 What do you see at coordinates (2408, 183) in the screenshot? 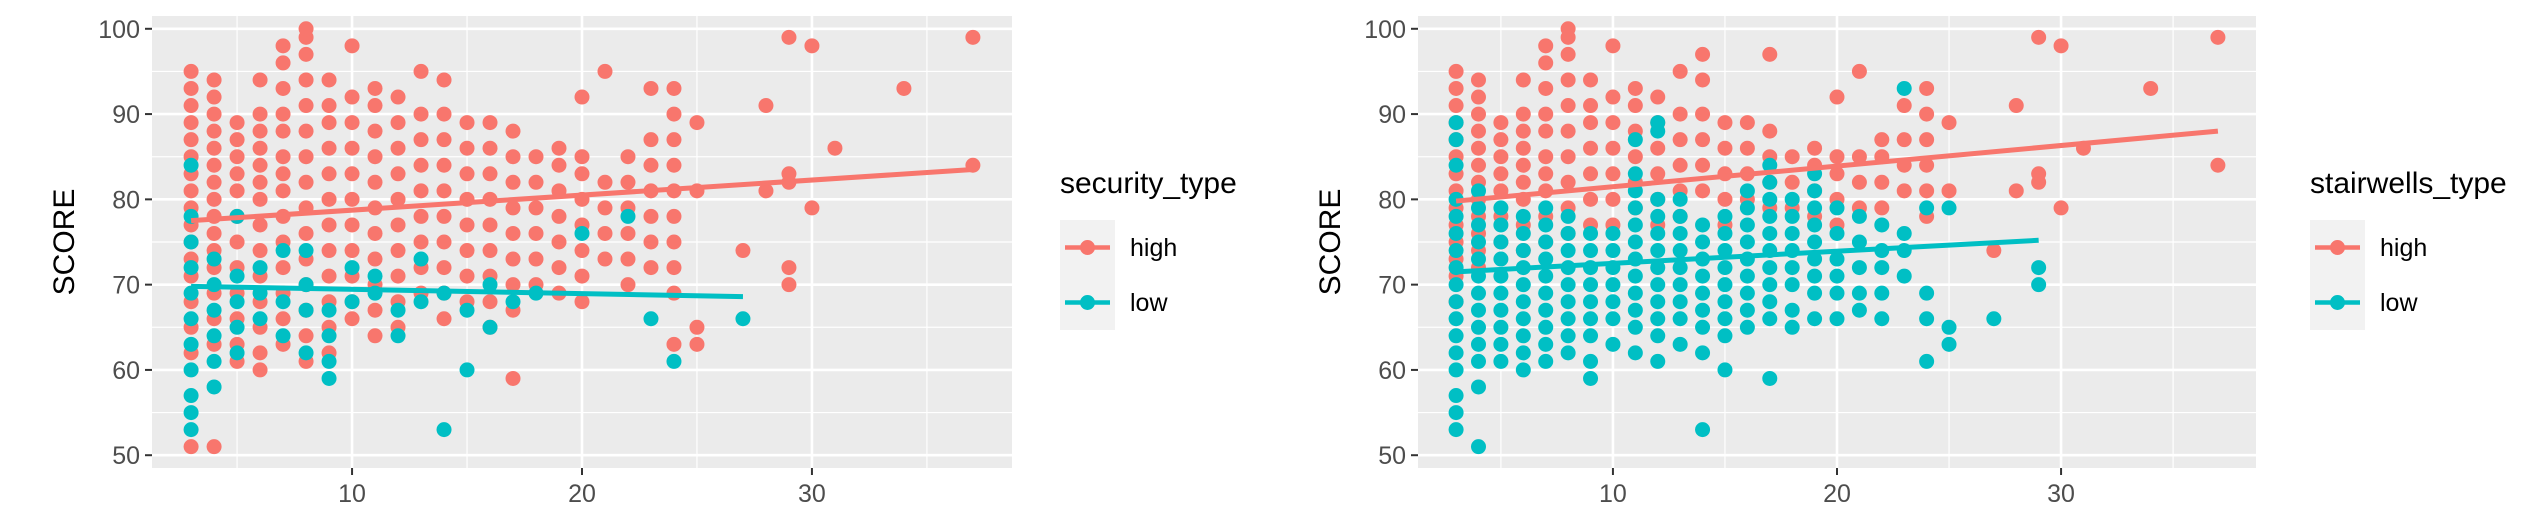
I see `legend-title: stairwells_type` at bounding box center [2408, 183].